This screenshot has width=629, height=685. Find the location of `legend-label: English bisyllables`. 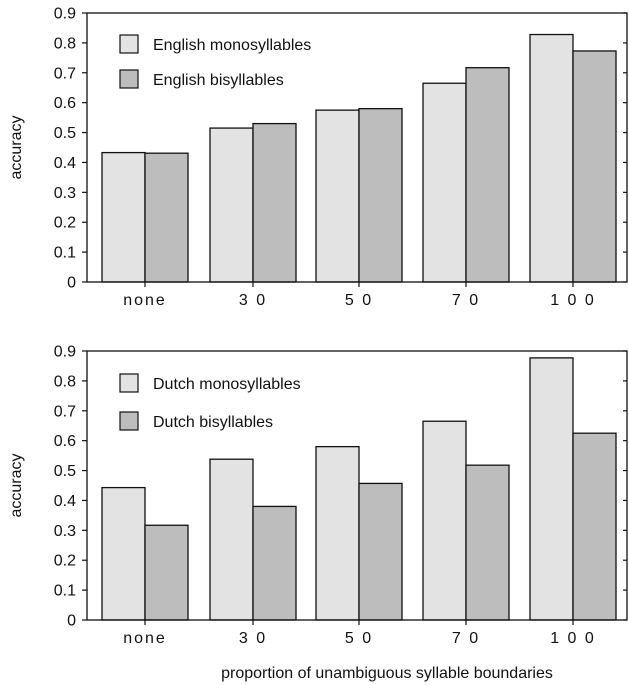

legend-label: English bisyllables is located at coordinates (218, 80).